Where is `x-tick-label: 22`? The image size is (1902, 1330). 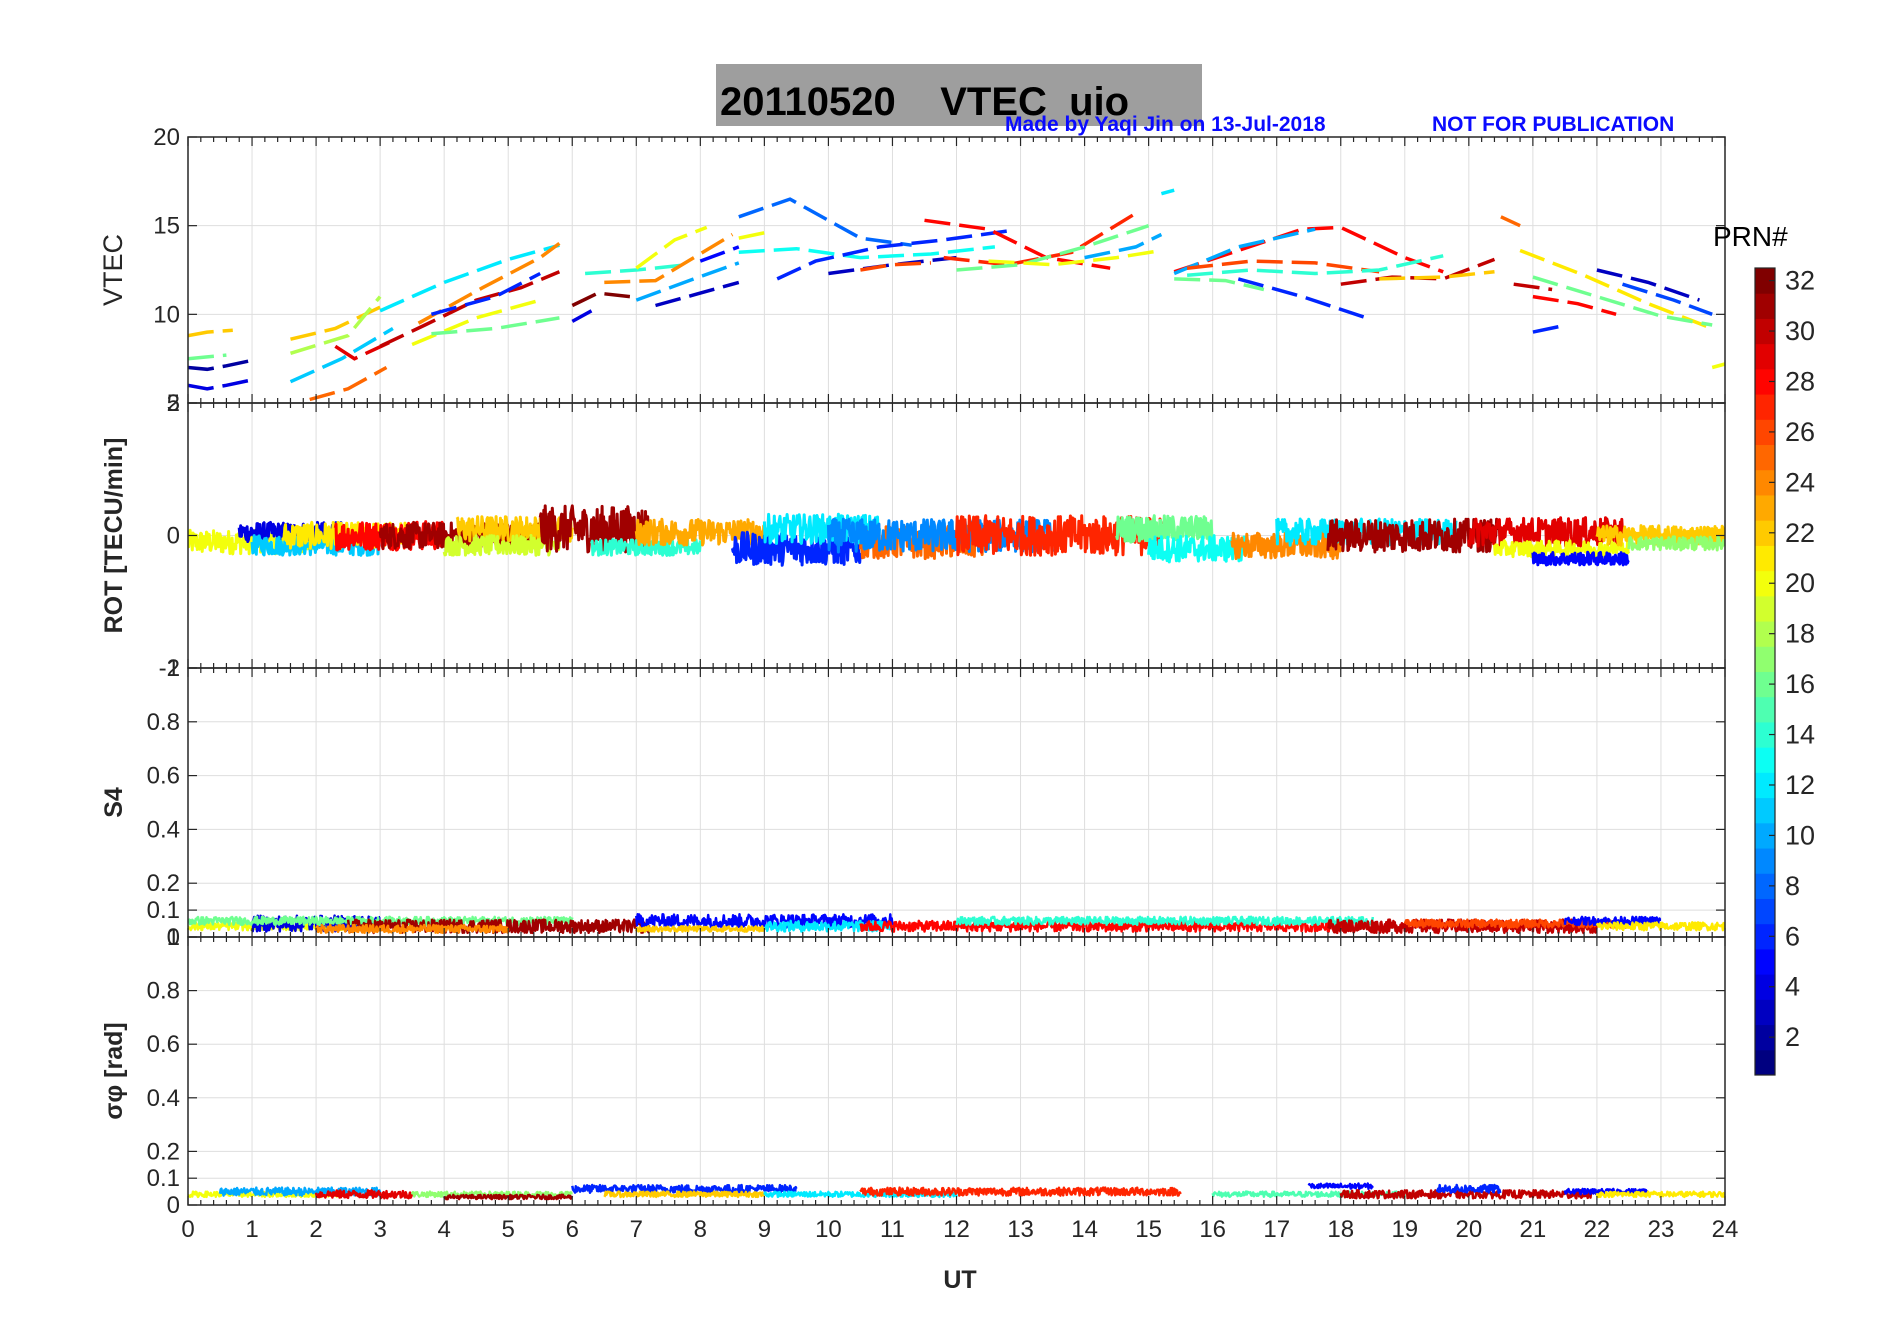
x-tick-label: 22 is located at coordinates (1597, 1229).